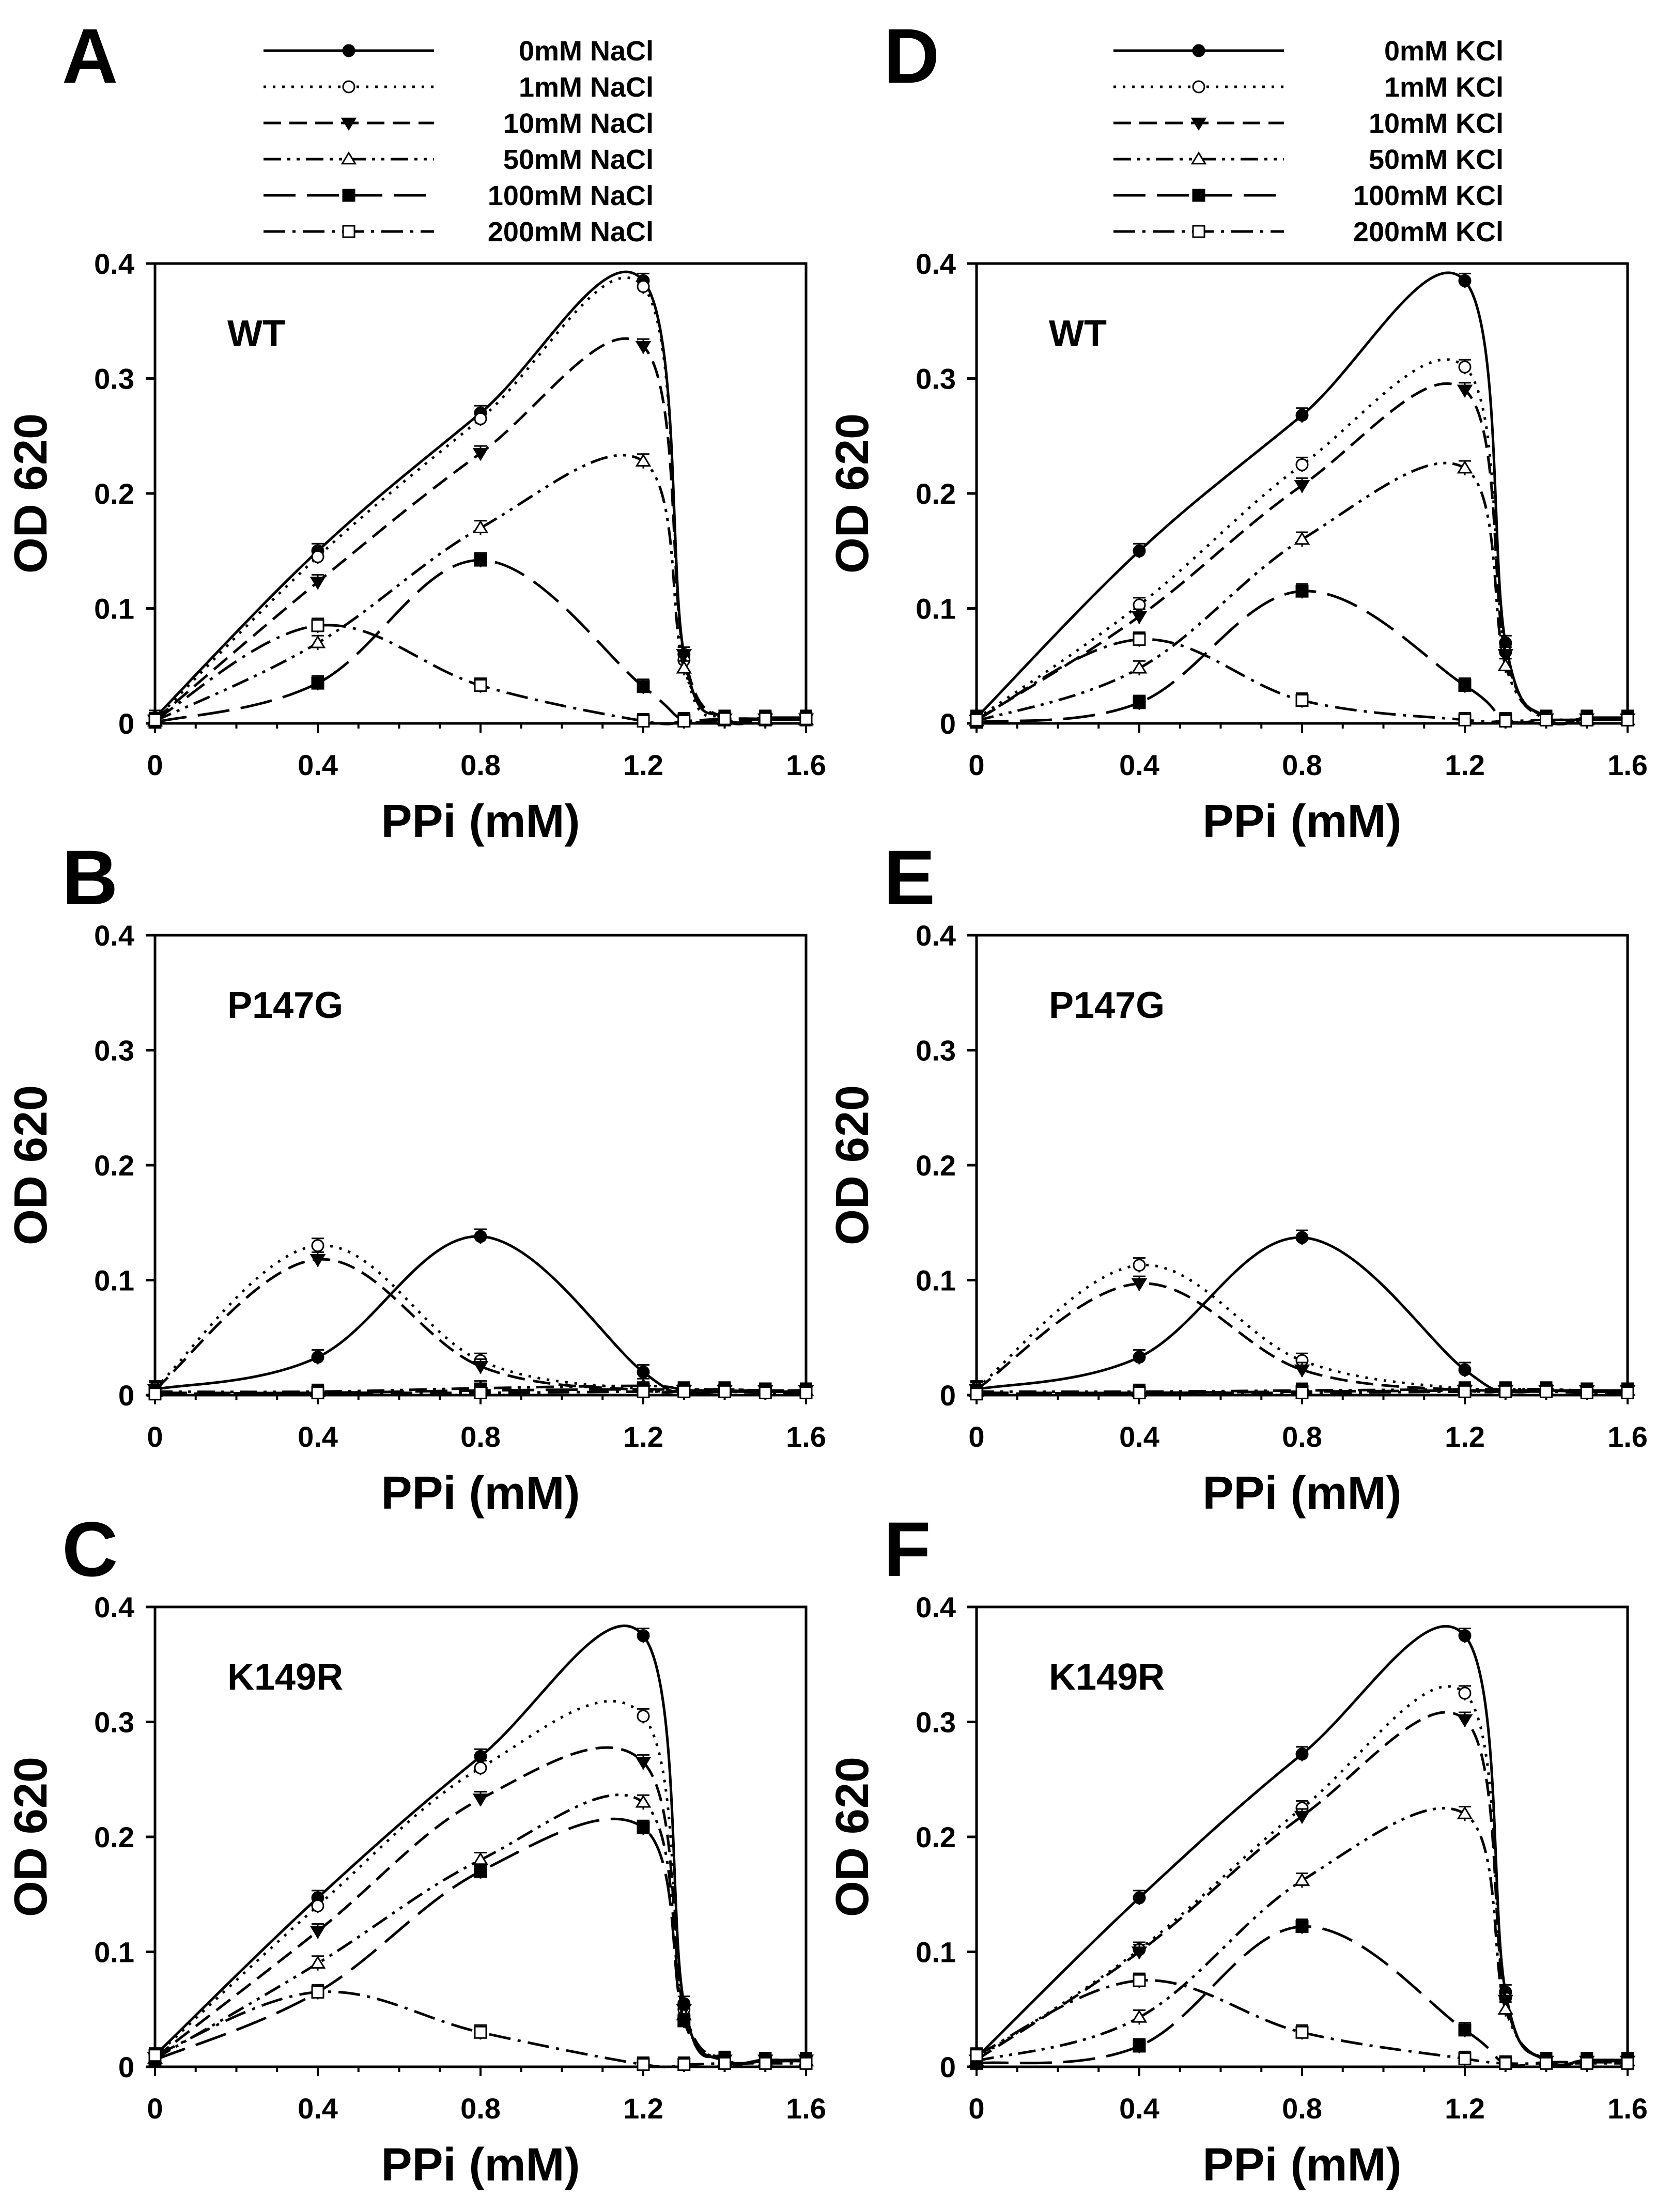  I want to click on panel-letter: B, so click(90, 877).